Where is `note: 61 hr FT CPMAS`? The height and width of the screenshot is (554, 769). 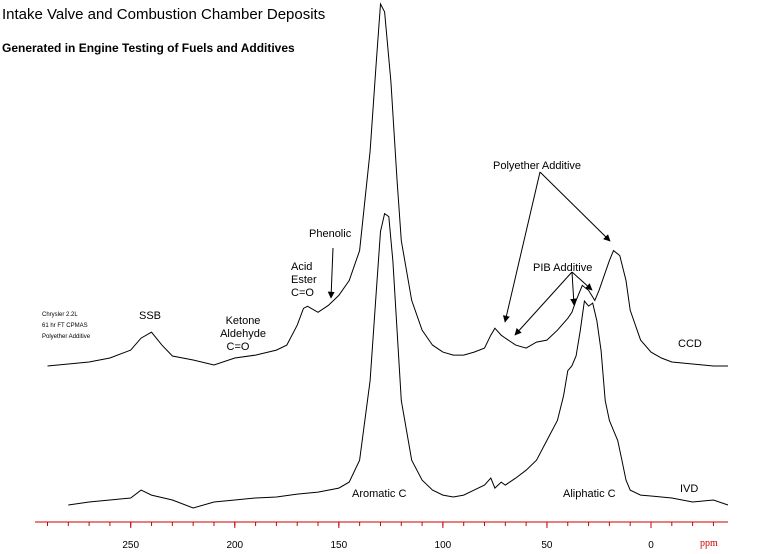
note: 61 hr FT CPMAS is located at coordinates (65, 326).